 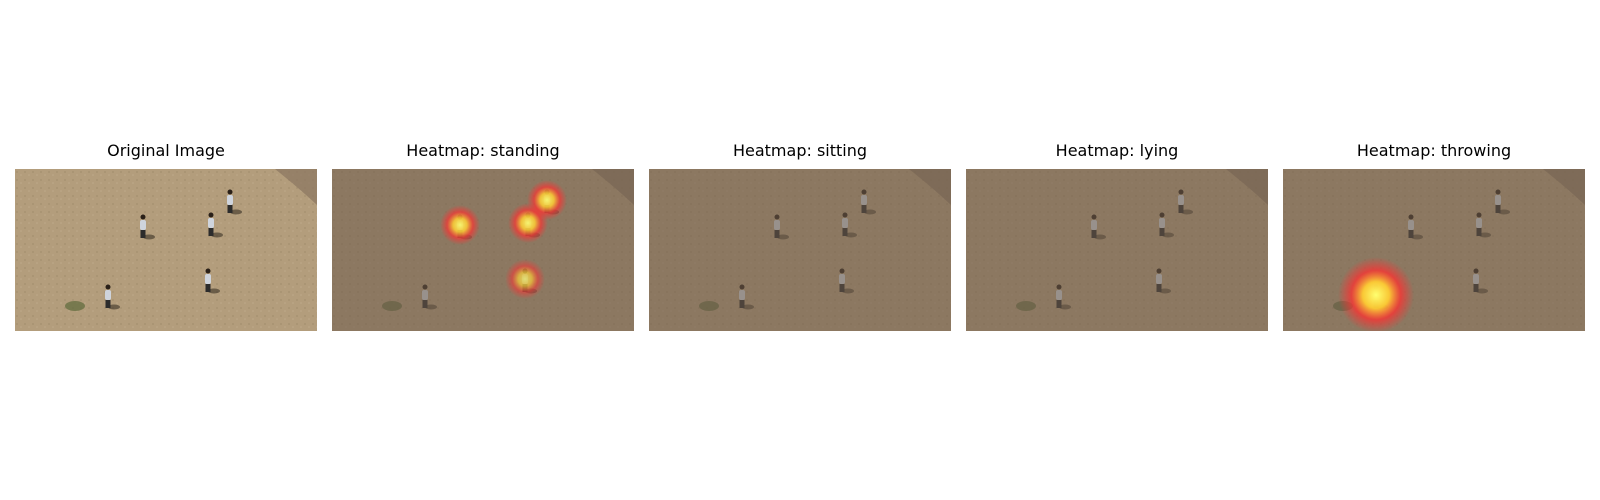 I want to click on ground, so click(x=166, y=250).